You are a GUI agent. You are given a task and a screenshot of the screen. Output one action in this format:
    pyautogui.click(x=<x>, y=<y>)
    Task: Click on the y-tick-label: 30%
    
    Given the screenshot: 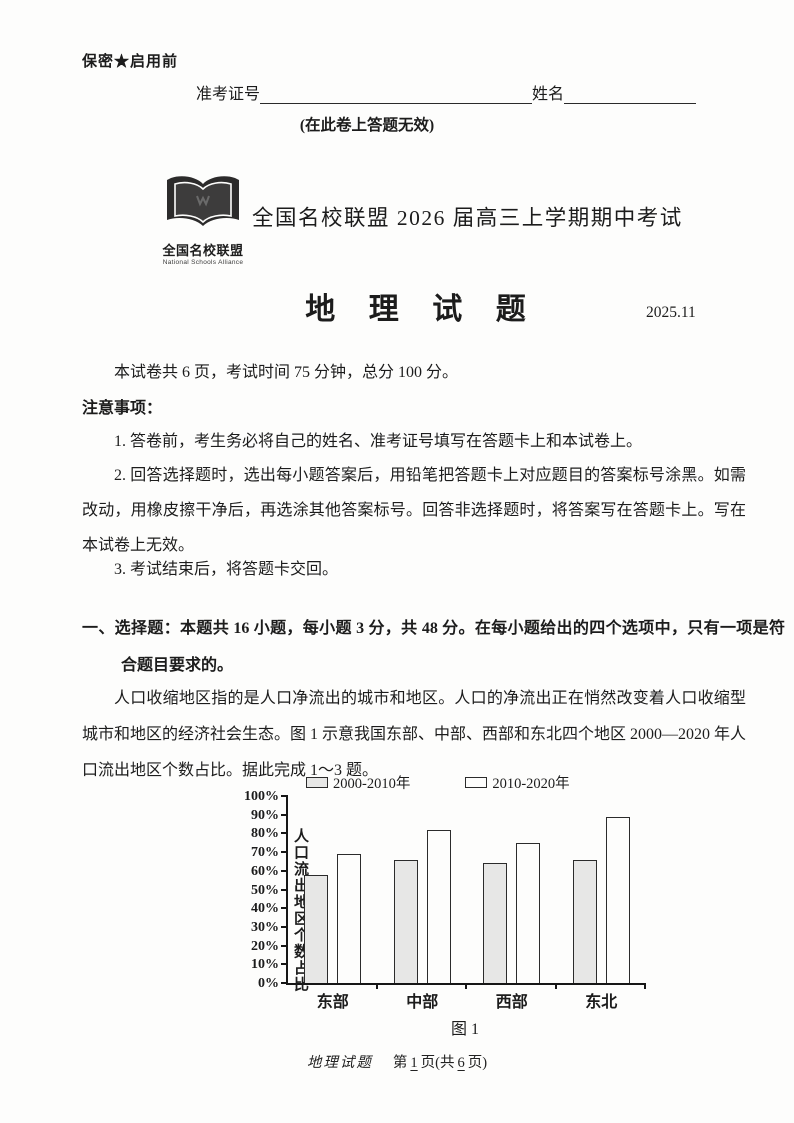 What is the action you would take?
    pyautogui.click(x=265, y=927)
    